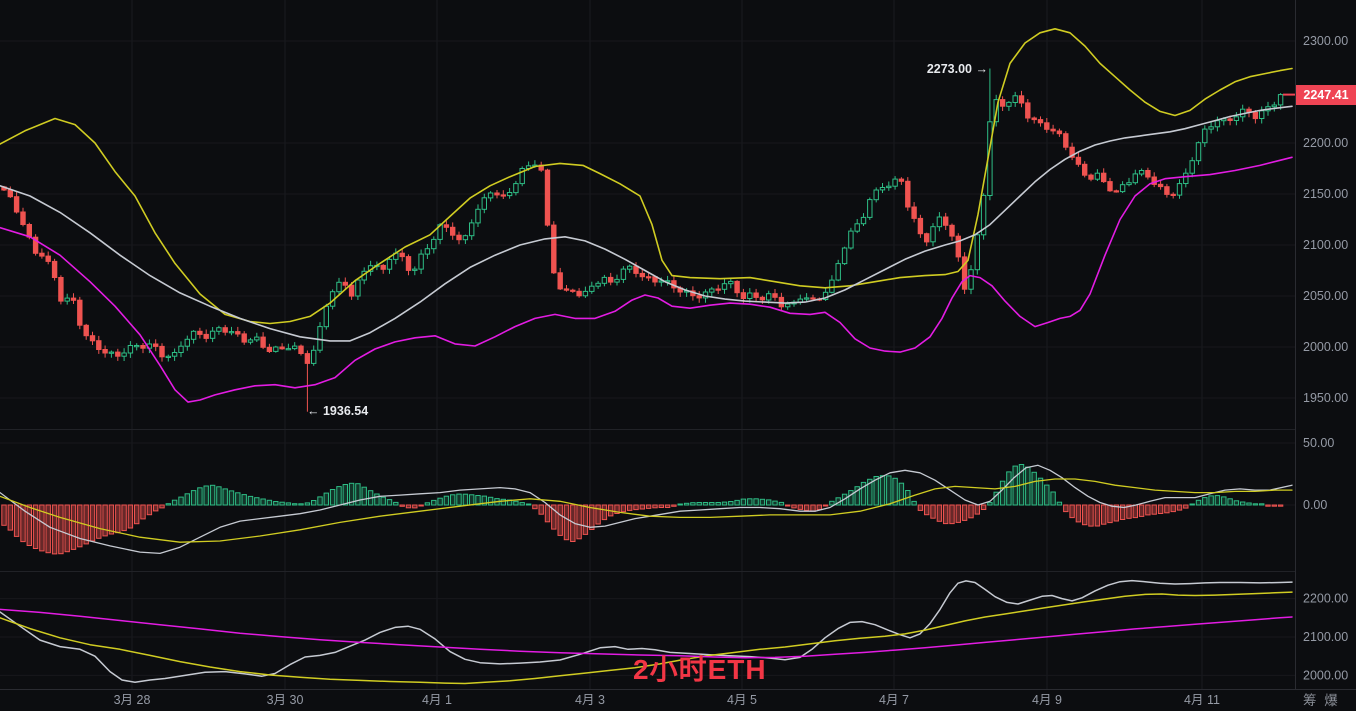  Describe the element at coordinates (1325, 143) in the screenshot. I see `y-axis-label: 2200.00` at that location.